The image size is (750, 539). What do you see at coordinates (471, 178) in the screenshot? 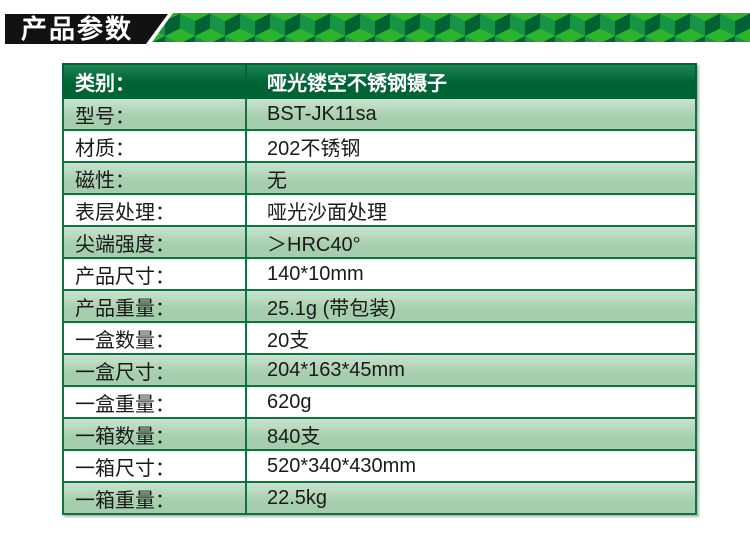
I see `spec-value: 无` at bounding box center [471, 178].